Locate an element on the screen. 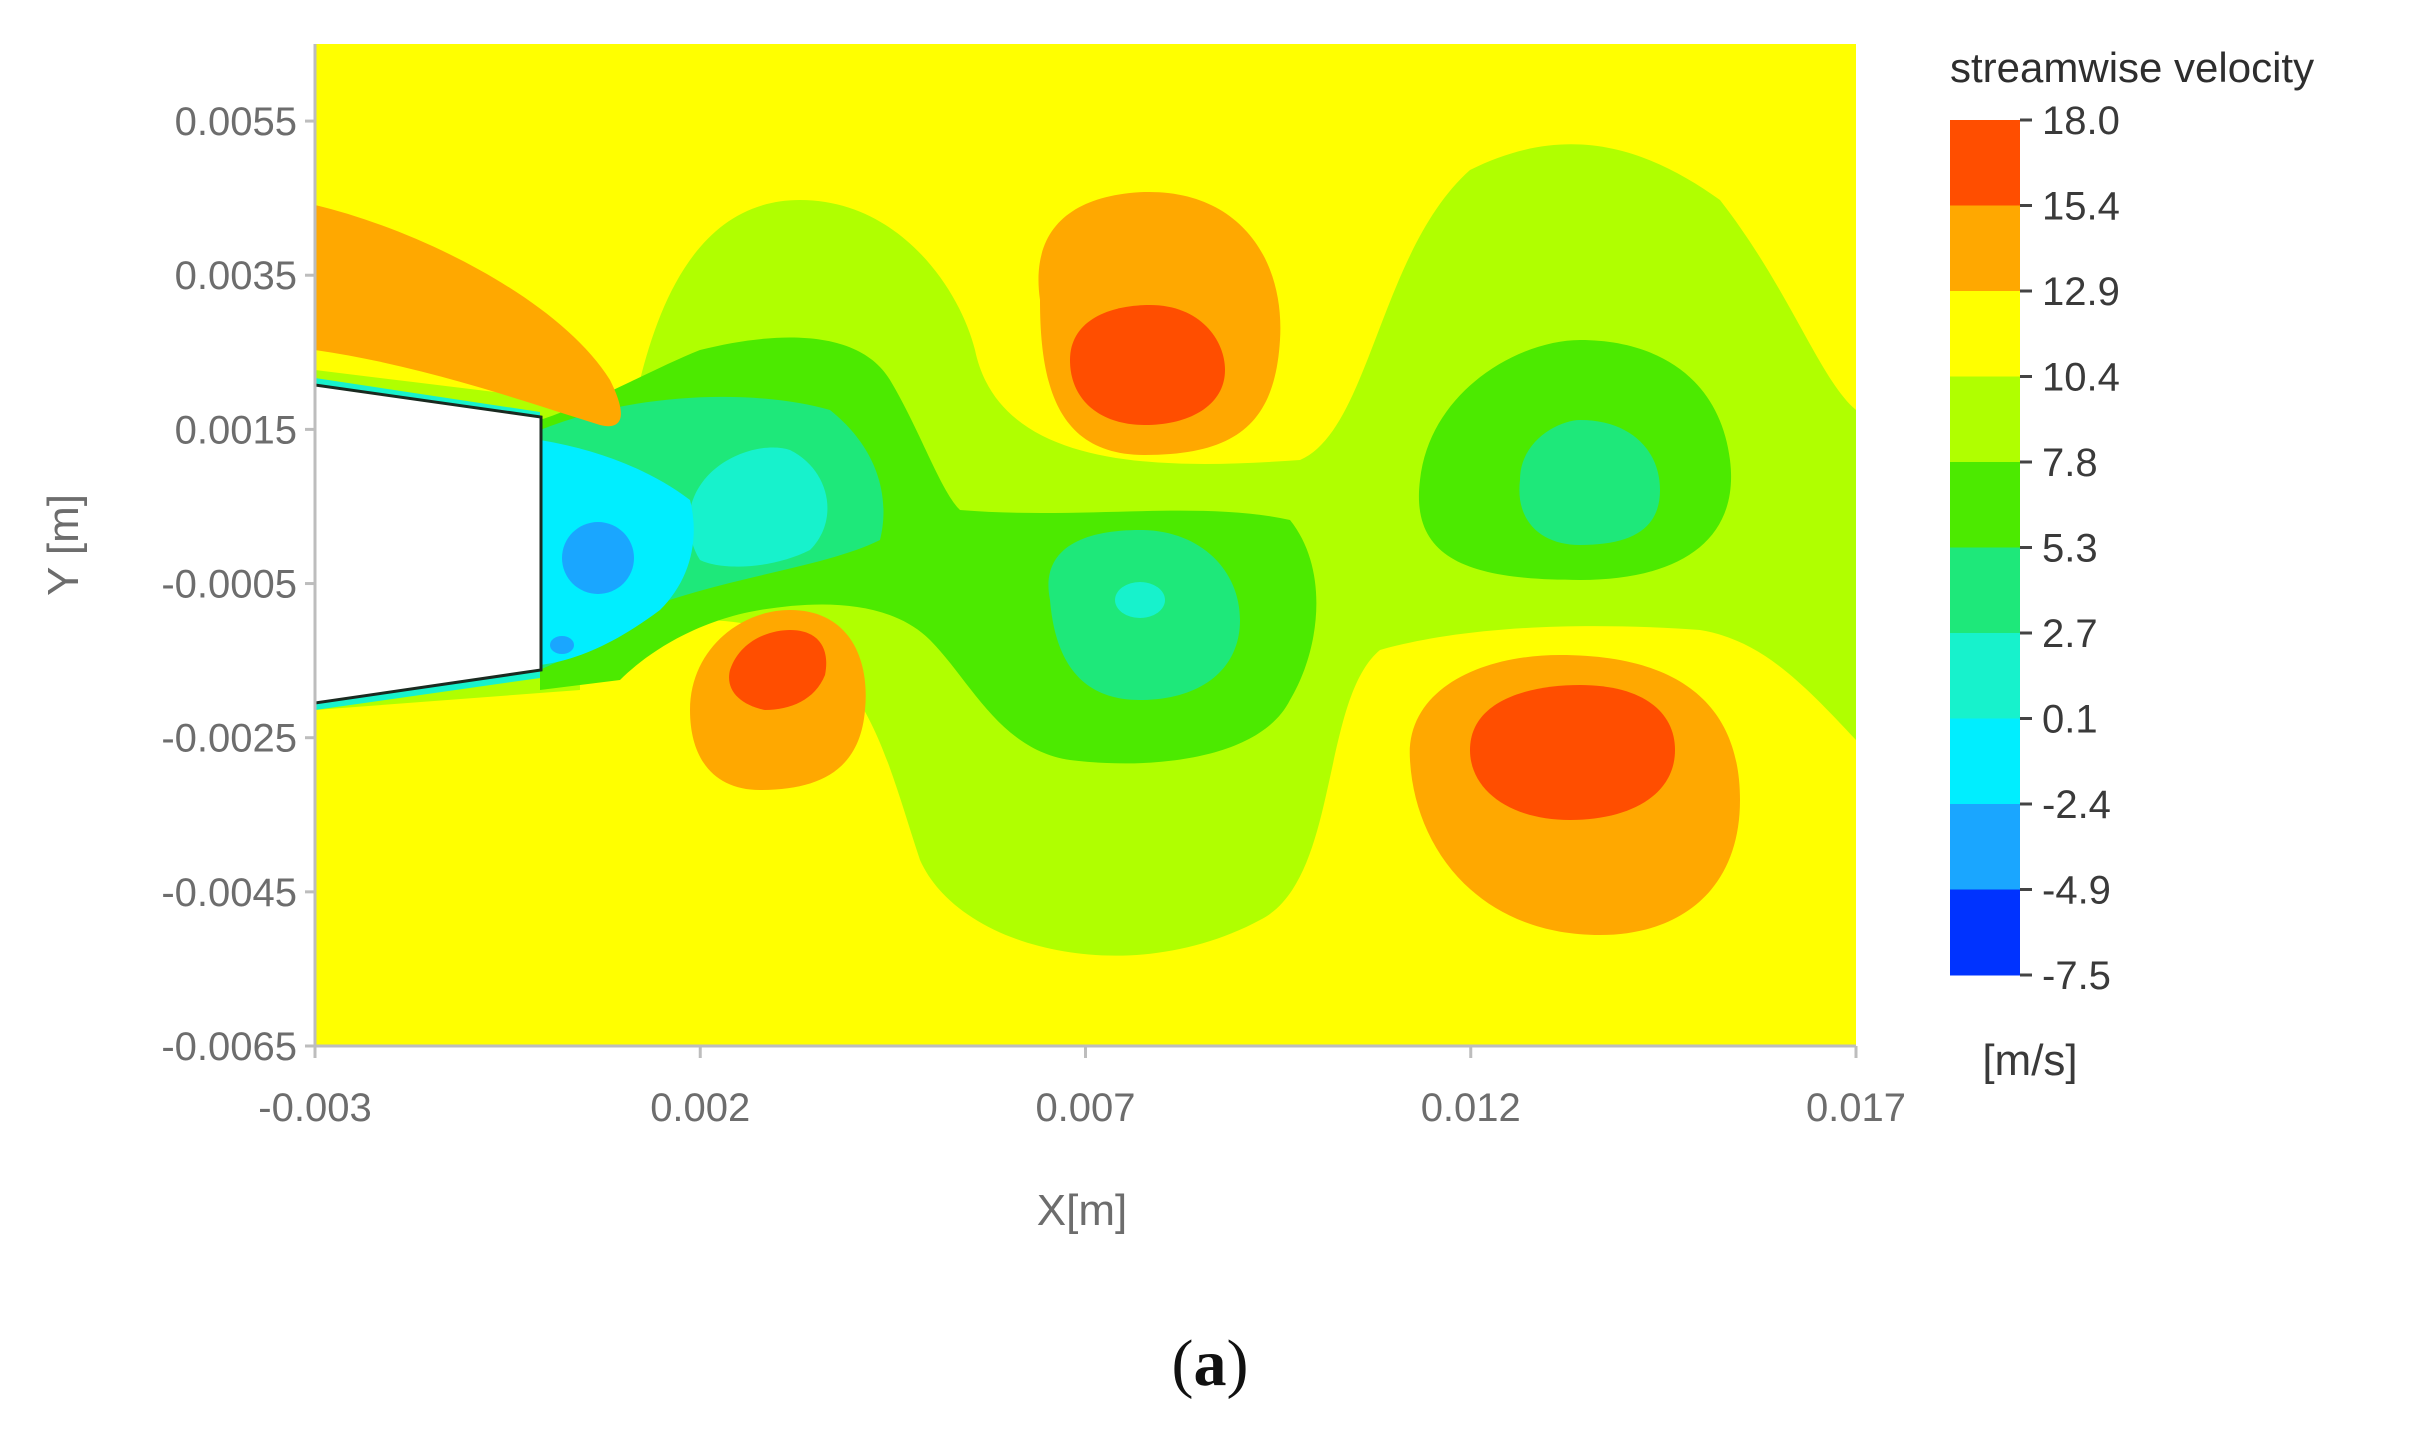 This screenshot has height=1429, width=2417. contour-red-vortex-right is located at coordinates (1572, 752).